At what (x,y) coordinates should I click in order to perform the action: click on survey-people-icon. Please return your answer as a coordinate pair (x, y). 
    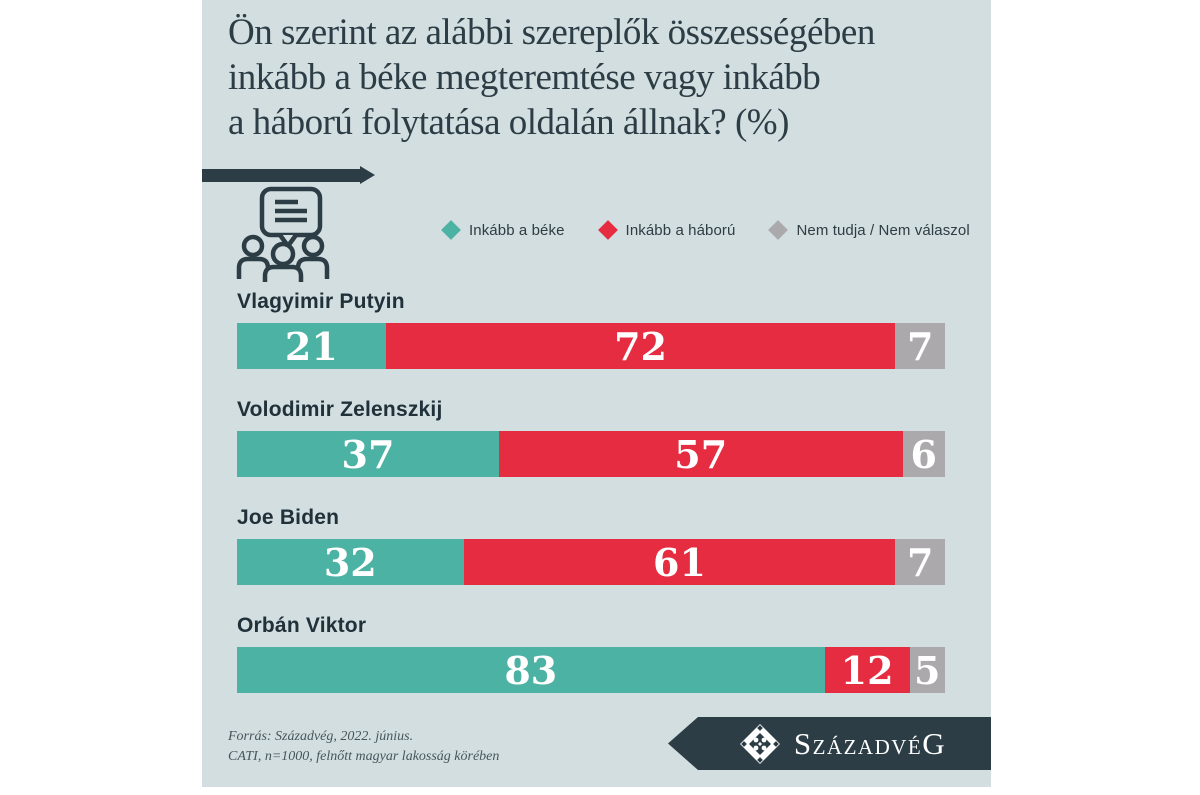
    Looking at the image, I should click on (283, 236).